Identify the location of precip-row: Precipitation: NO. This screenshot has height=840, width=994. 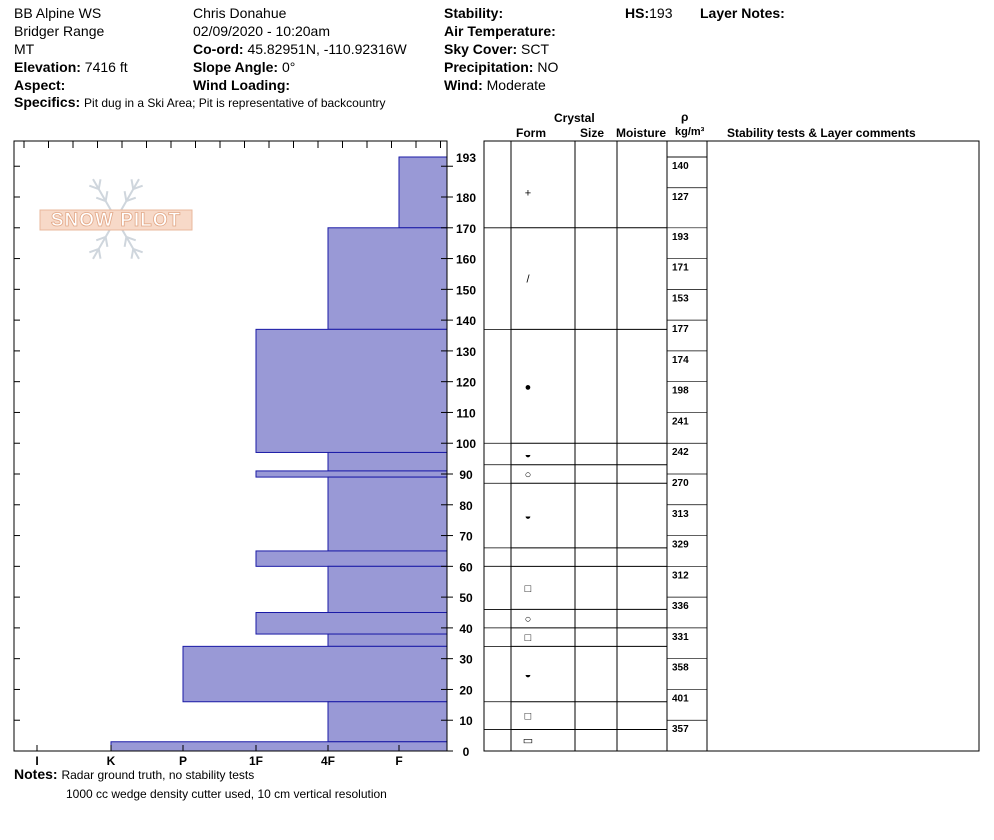
(501, 67).